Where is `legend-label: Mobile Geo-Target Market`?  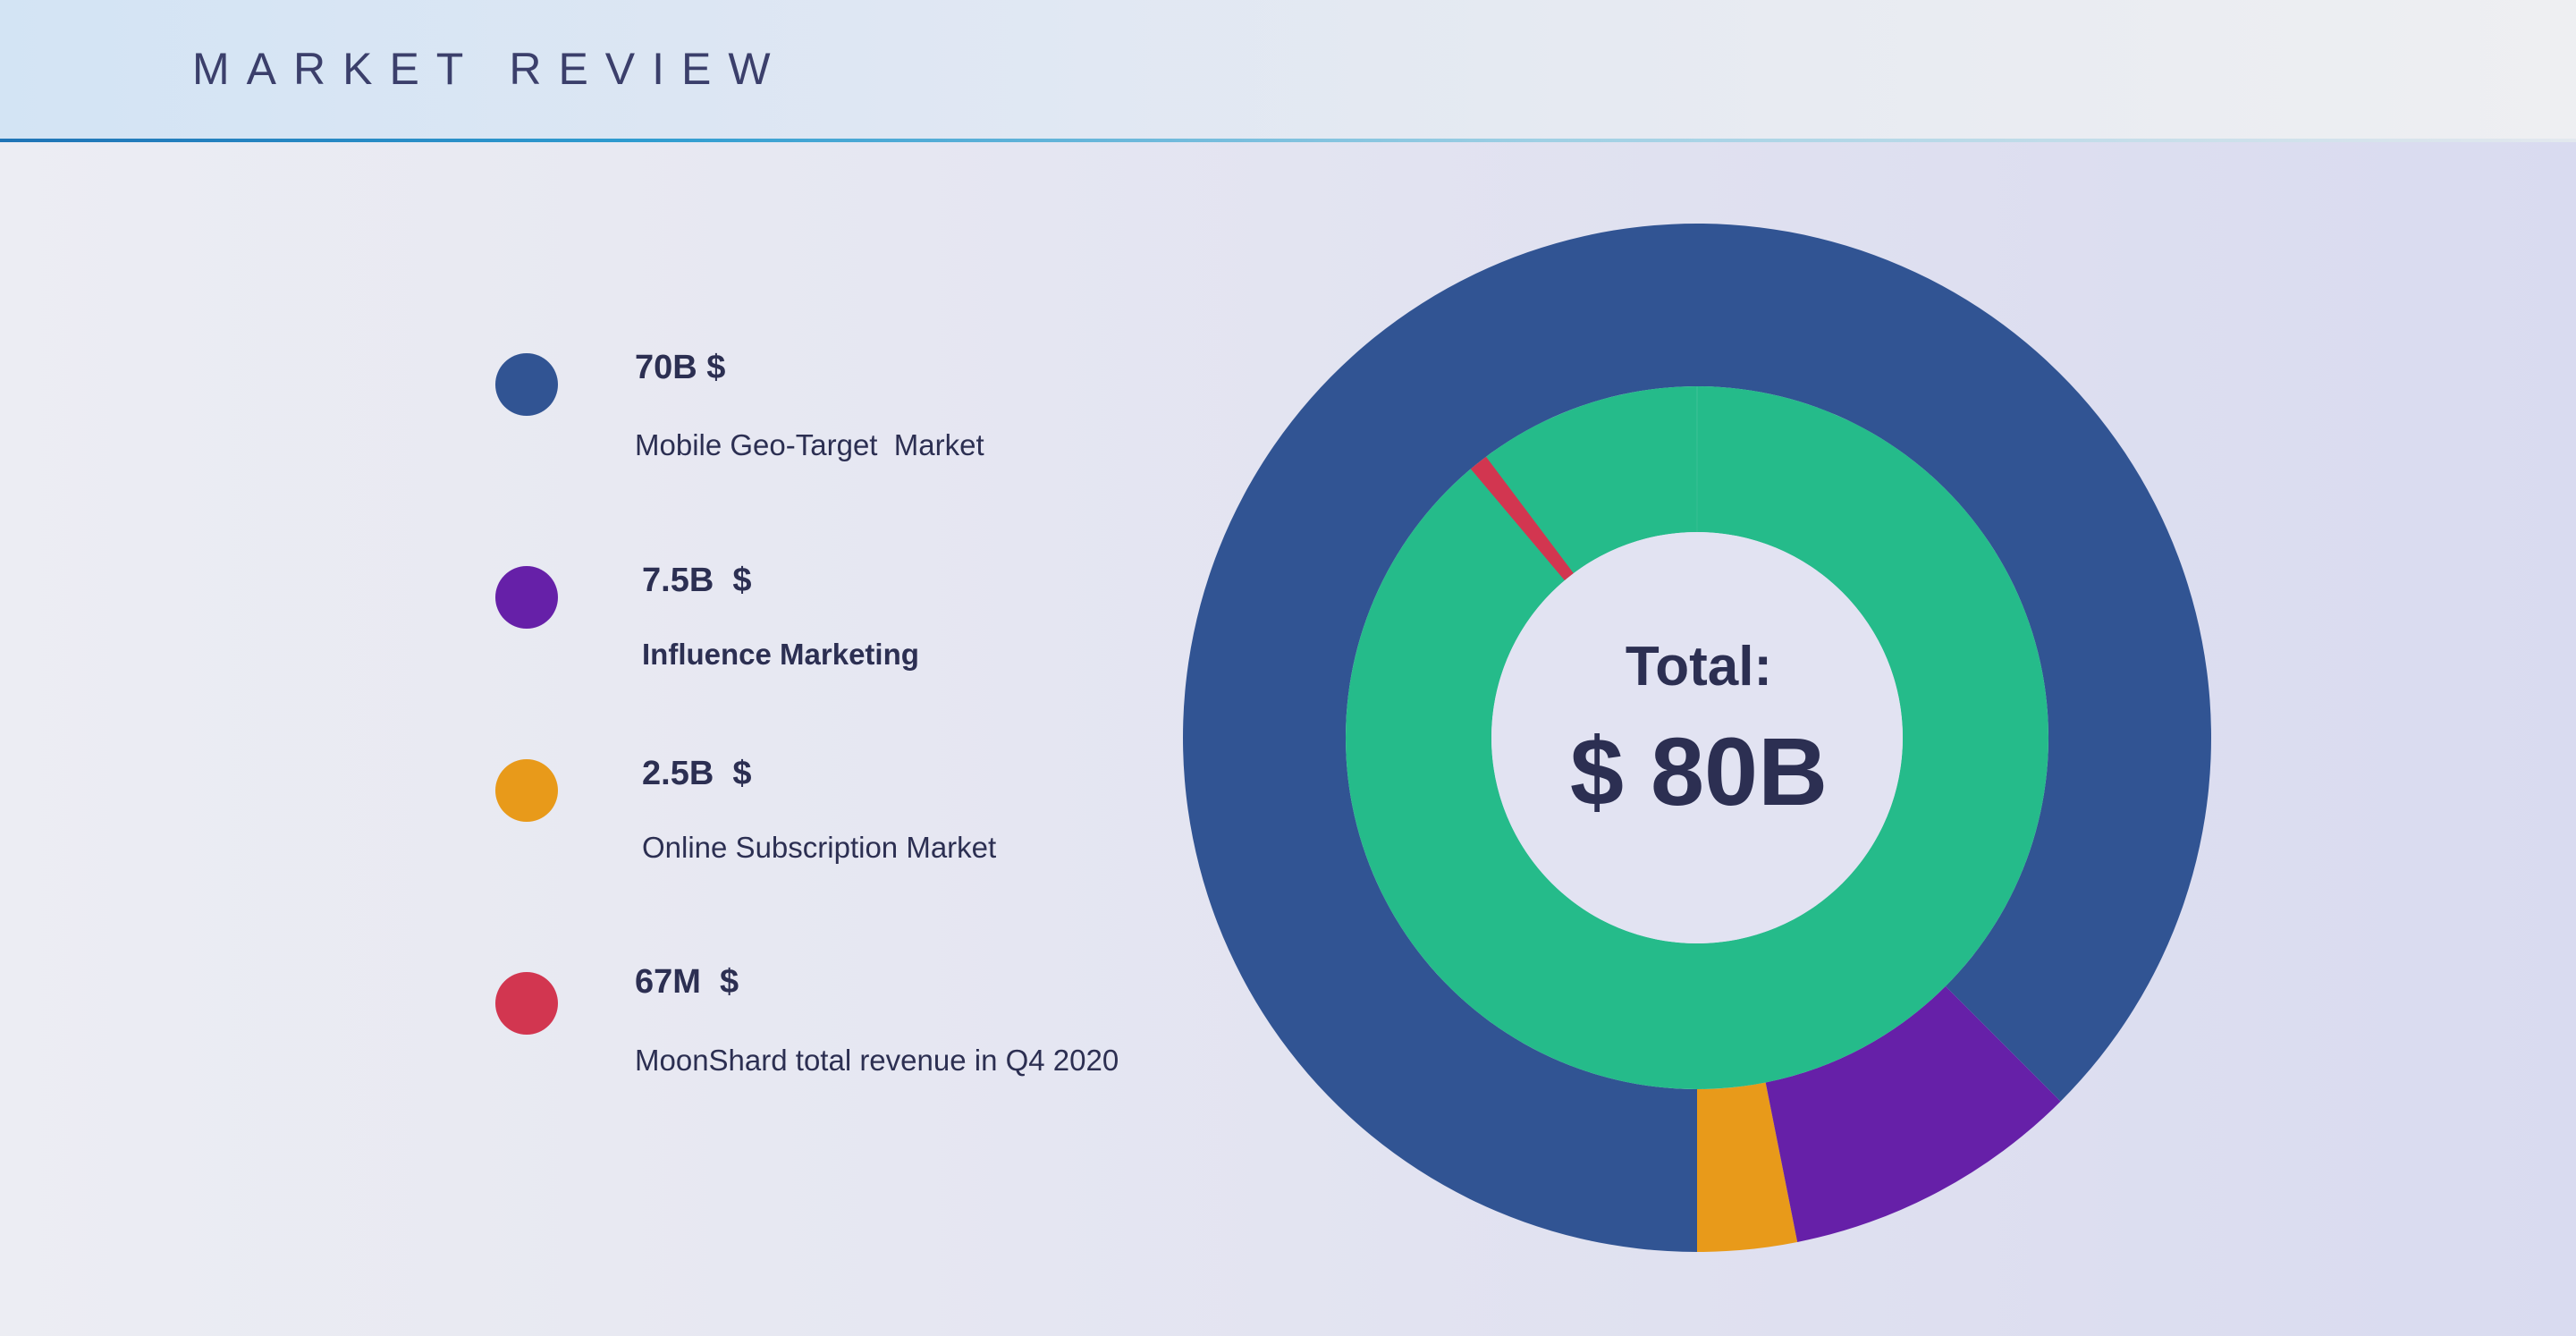
legend-label: Mobile Geo-Target Market is located at coordinates (809, 445).